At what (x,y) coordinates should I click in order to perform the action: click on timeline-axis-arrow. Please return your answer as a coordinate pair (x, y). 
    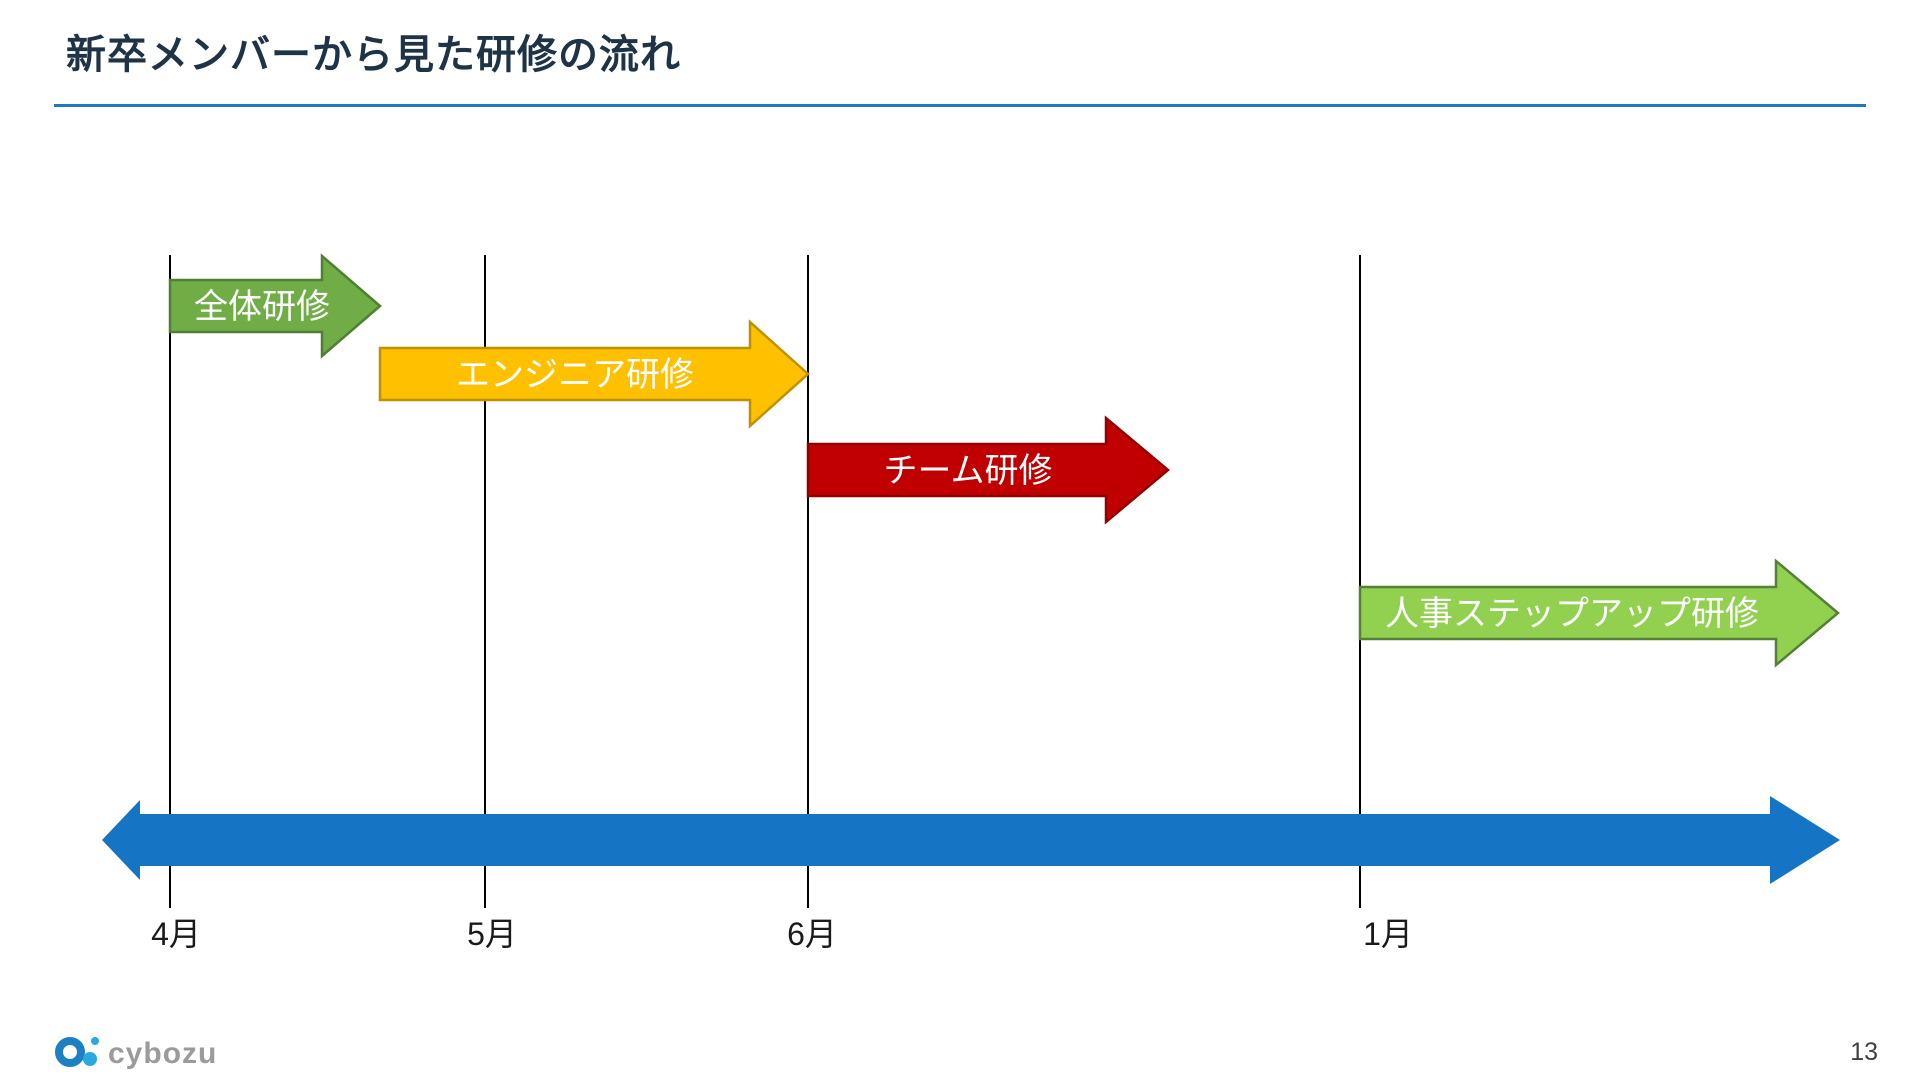
    Looking at the image, I should click on (971, 840).